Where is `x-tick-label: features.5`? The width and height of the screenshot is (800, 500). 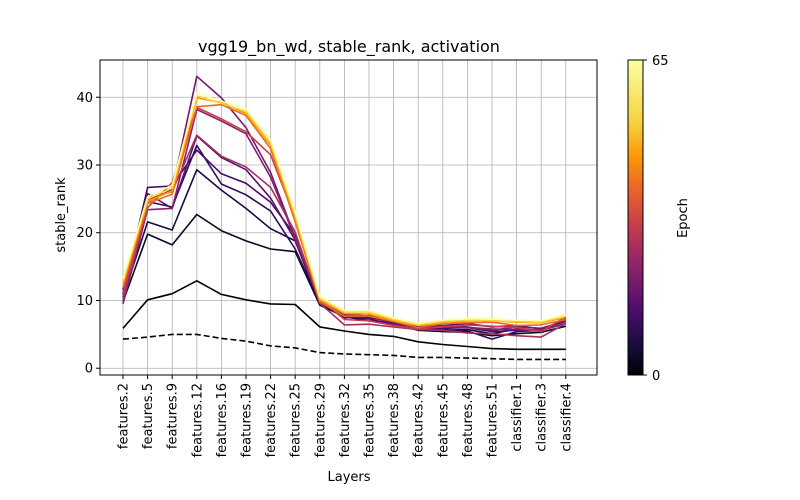
x-tick-label: features.5 is located at coordinates (148, 416).